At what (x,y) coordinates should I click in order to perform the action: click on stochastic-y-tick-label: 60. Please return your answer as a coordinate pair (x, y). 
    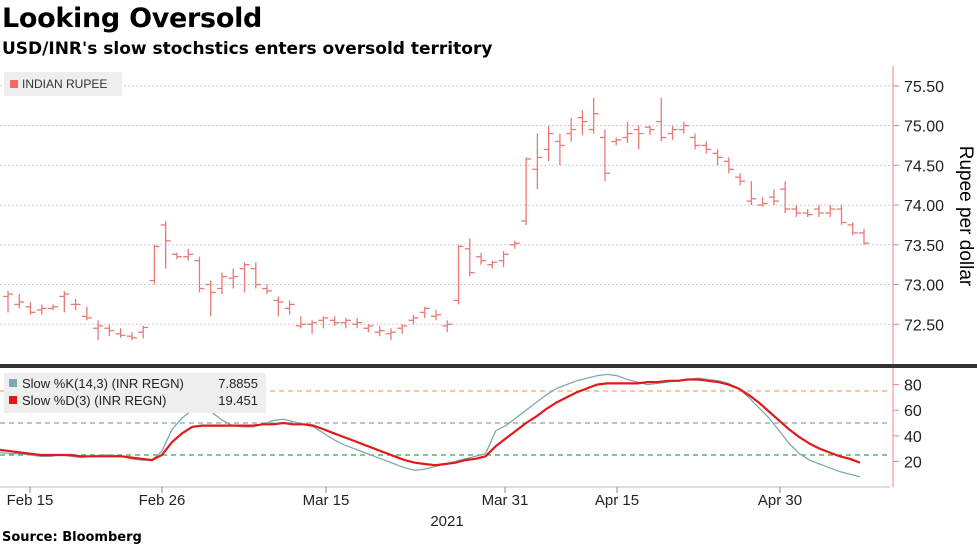
    Looking at the image, I should click on (913, 411).